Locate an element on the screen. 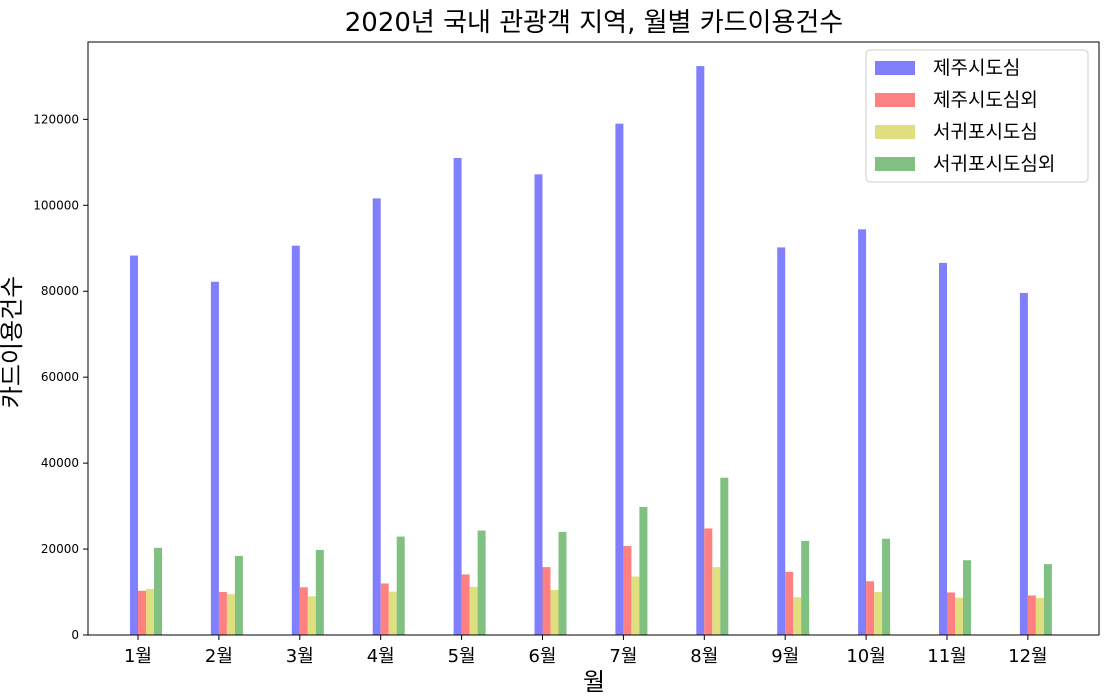 This screenshot has height=700, width=1114. x-tick-label: 12월 is located at coordinates (1027, 656).